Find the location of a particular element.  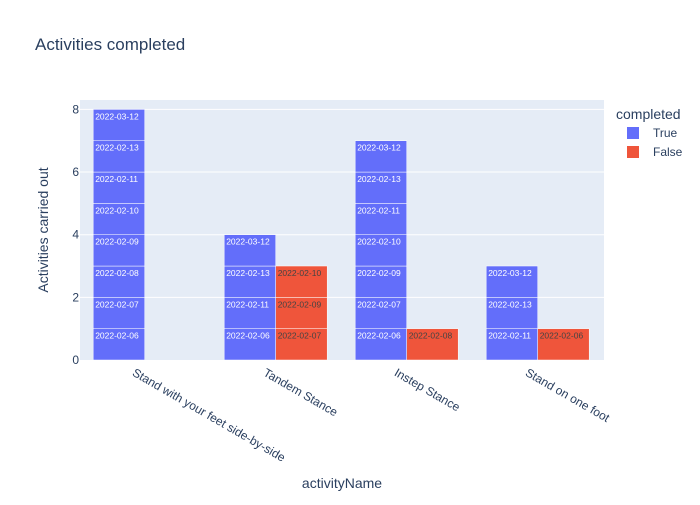

y-axis-ticks: 0 2 4 6 8 is located at coordinates (75, 234).